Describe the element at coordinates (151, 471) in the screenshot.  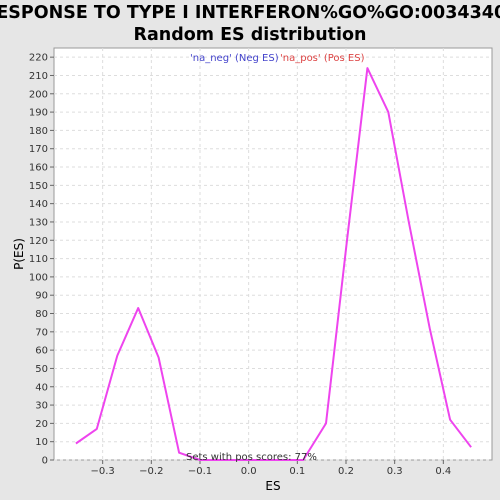
I see `x-tick-label: −0.2` at that location.